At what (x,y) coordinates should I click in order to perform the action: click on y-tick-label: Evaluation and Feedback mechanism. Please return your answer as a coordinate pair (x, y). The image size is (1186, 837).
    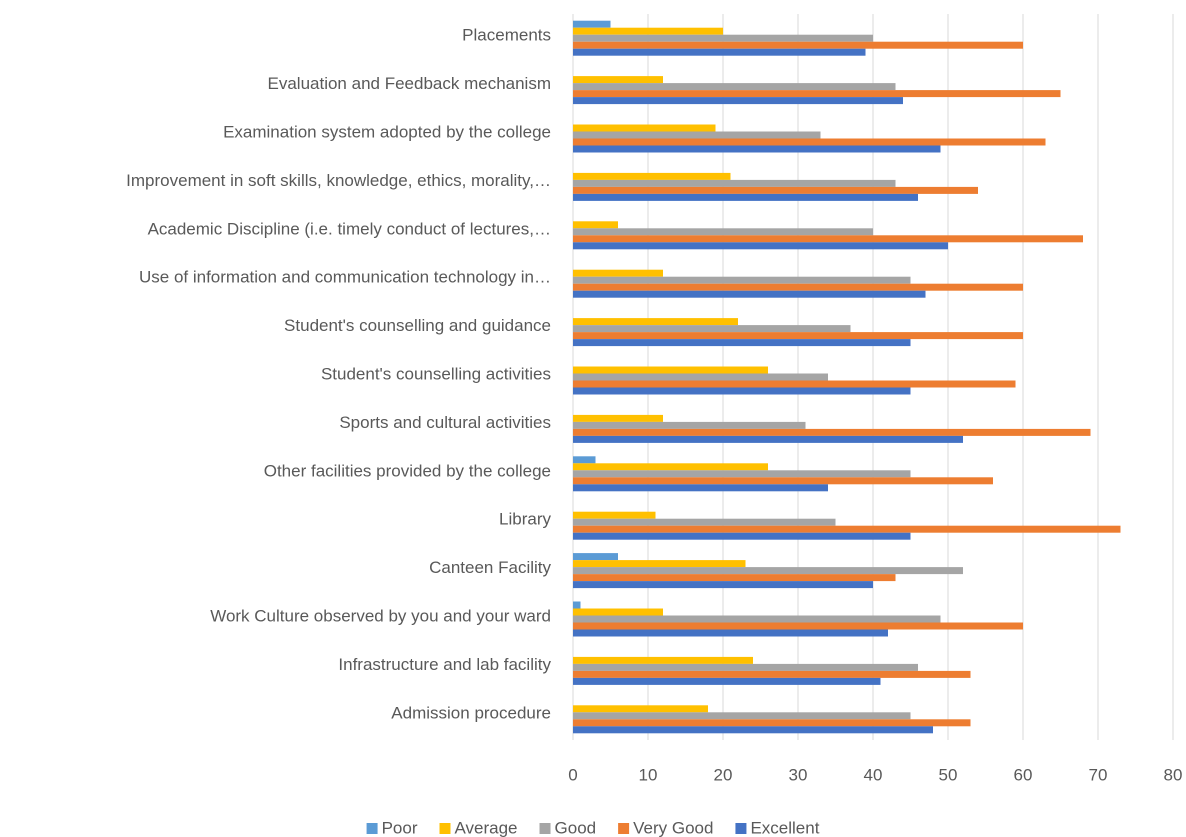
    Looking at the image, I should click on (410, 83).